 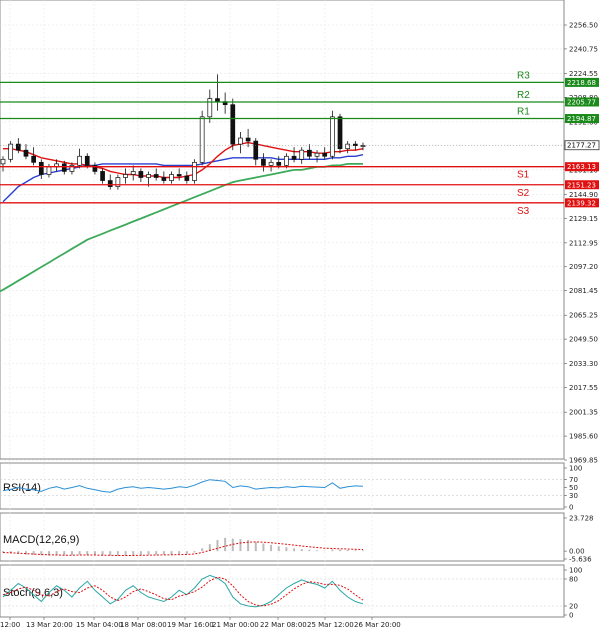 What do you see at coordinates (283, 625) in the screenshot?
I see `x-tick-label: 22 Mar 08:00` at bounding box center [283, 625].